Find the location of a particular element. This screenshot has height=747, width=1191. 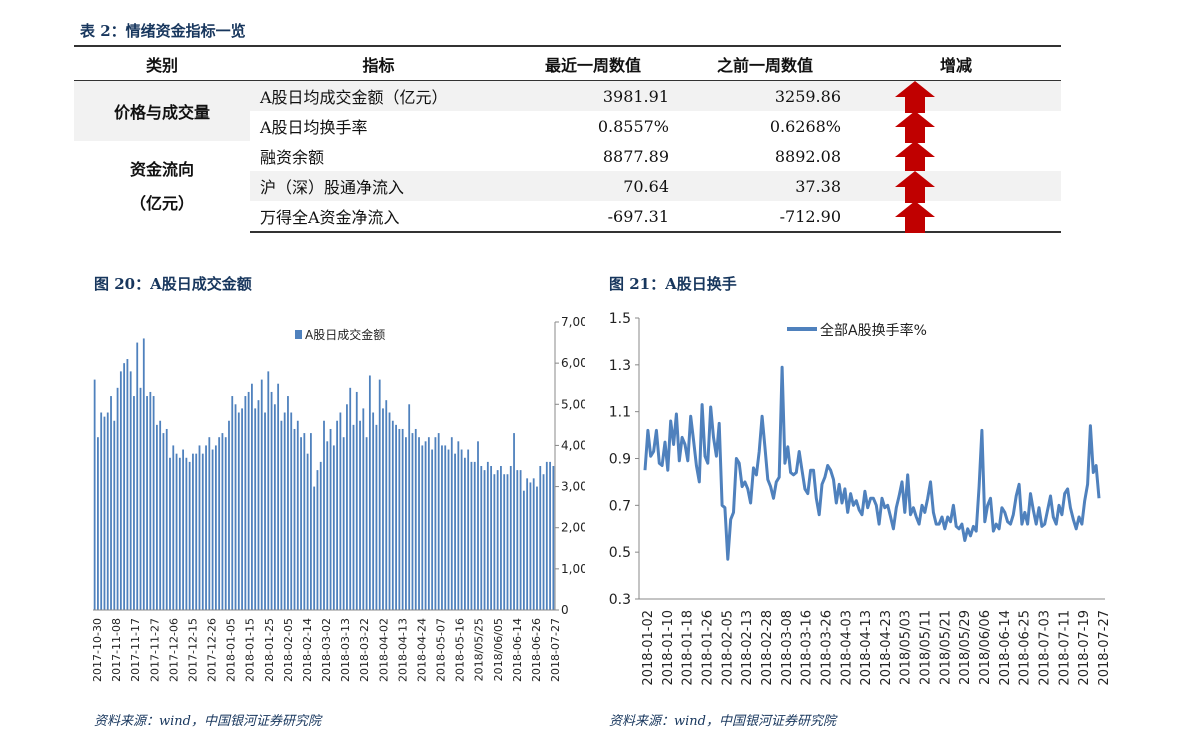

chart20-source: 资料来源：wind，中国银河证券研究院 is located at coordinates (207, 721).